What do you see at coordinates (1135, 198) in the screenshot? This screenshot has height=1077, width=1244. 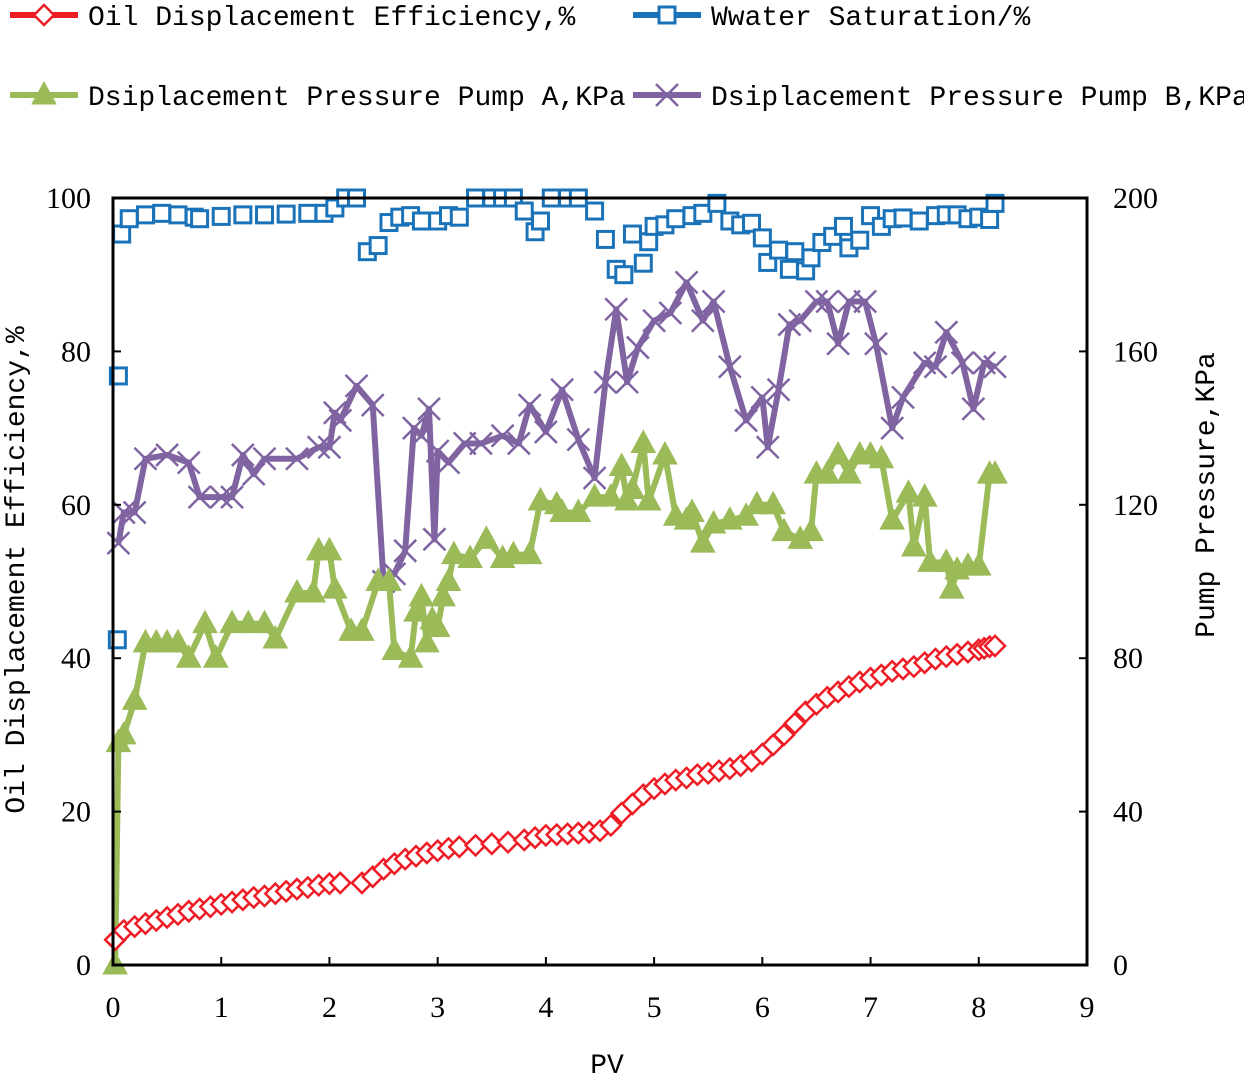 I see `y2-tick-label: 200` at bounding box center [1135, 198].